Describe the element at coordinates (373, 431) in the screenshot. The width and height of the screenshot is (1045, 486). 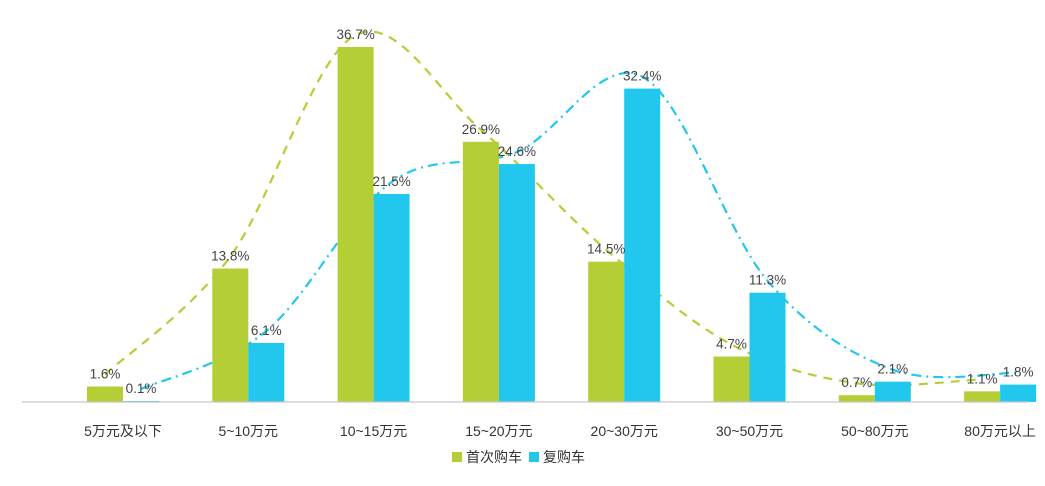
I see `x-tick-label-2: 10~15万元` at that location.